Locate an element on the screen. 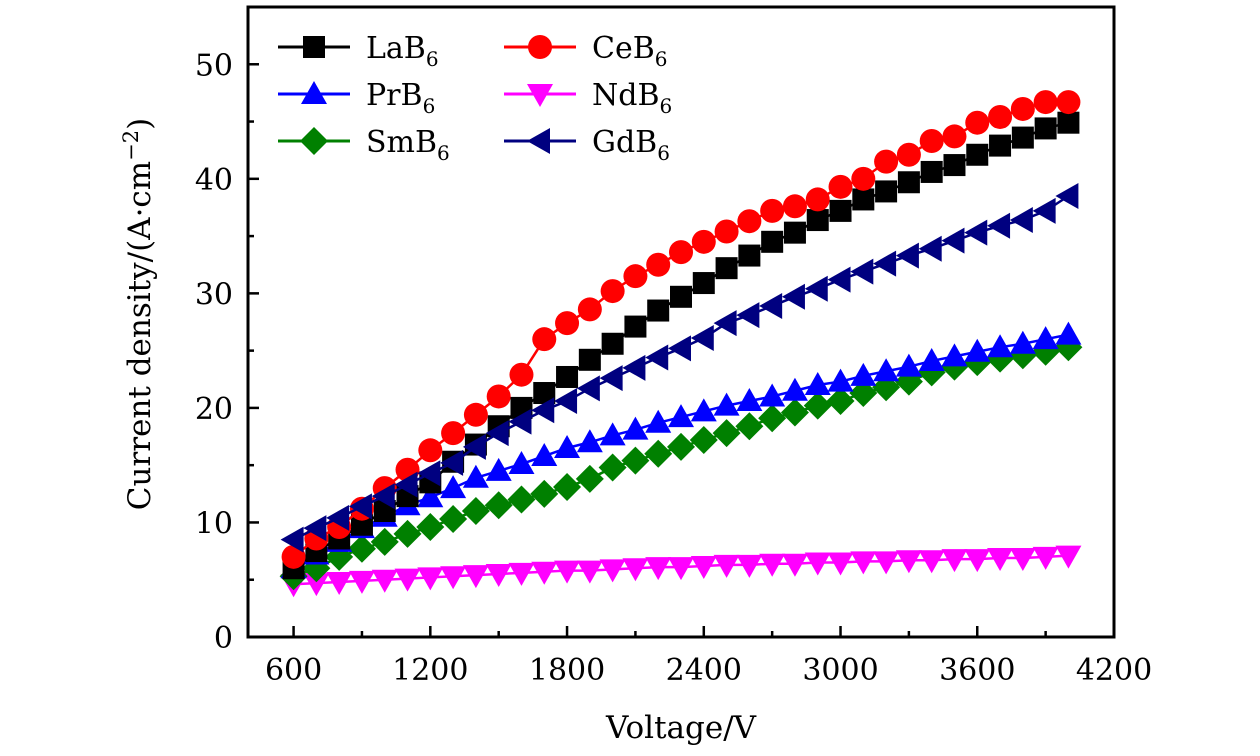 The image size is (1260, 756). y-tick-label: 10 is located at coordinates (214, 523).